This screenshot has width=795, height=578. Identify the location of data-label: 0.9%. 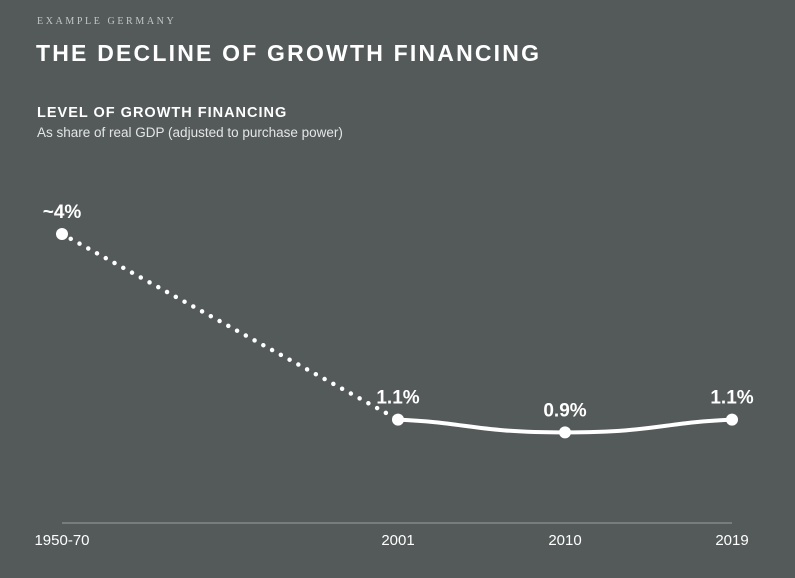
(564, 410).